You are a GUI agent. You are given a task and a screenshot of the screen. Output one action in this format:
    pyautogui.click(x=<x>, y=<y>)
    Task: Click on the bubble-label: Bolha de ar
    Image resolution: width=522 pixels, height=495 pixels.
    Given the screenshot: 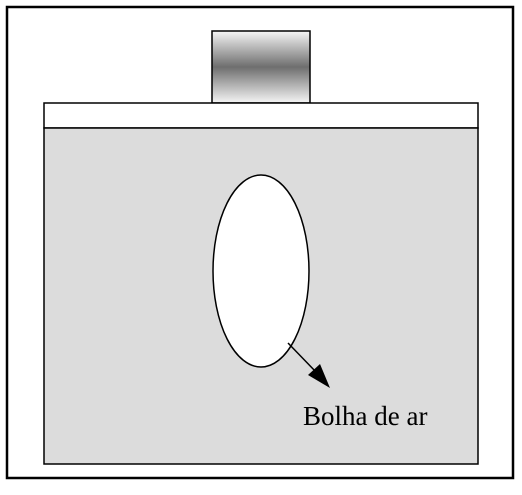 What is the action you would take?
    pyautogui.click(x=365, y=416)
    